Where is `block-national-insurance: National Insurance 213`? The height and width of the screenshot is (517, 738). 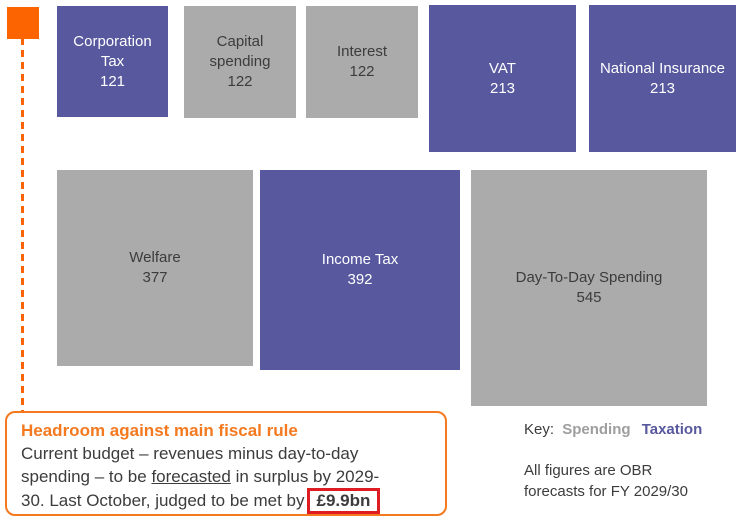
block-national-insurance: National Insurance 213 is located at coordinates (662, 78).